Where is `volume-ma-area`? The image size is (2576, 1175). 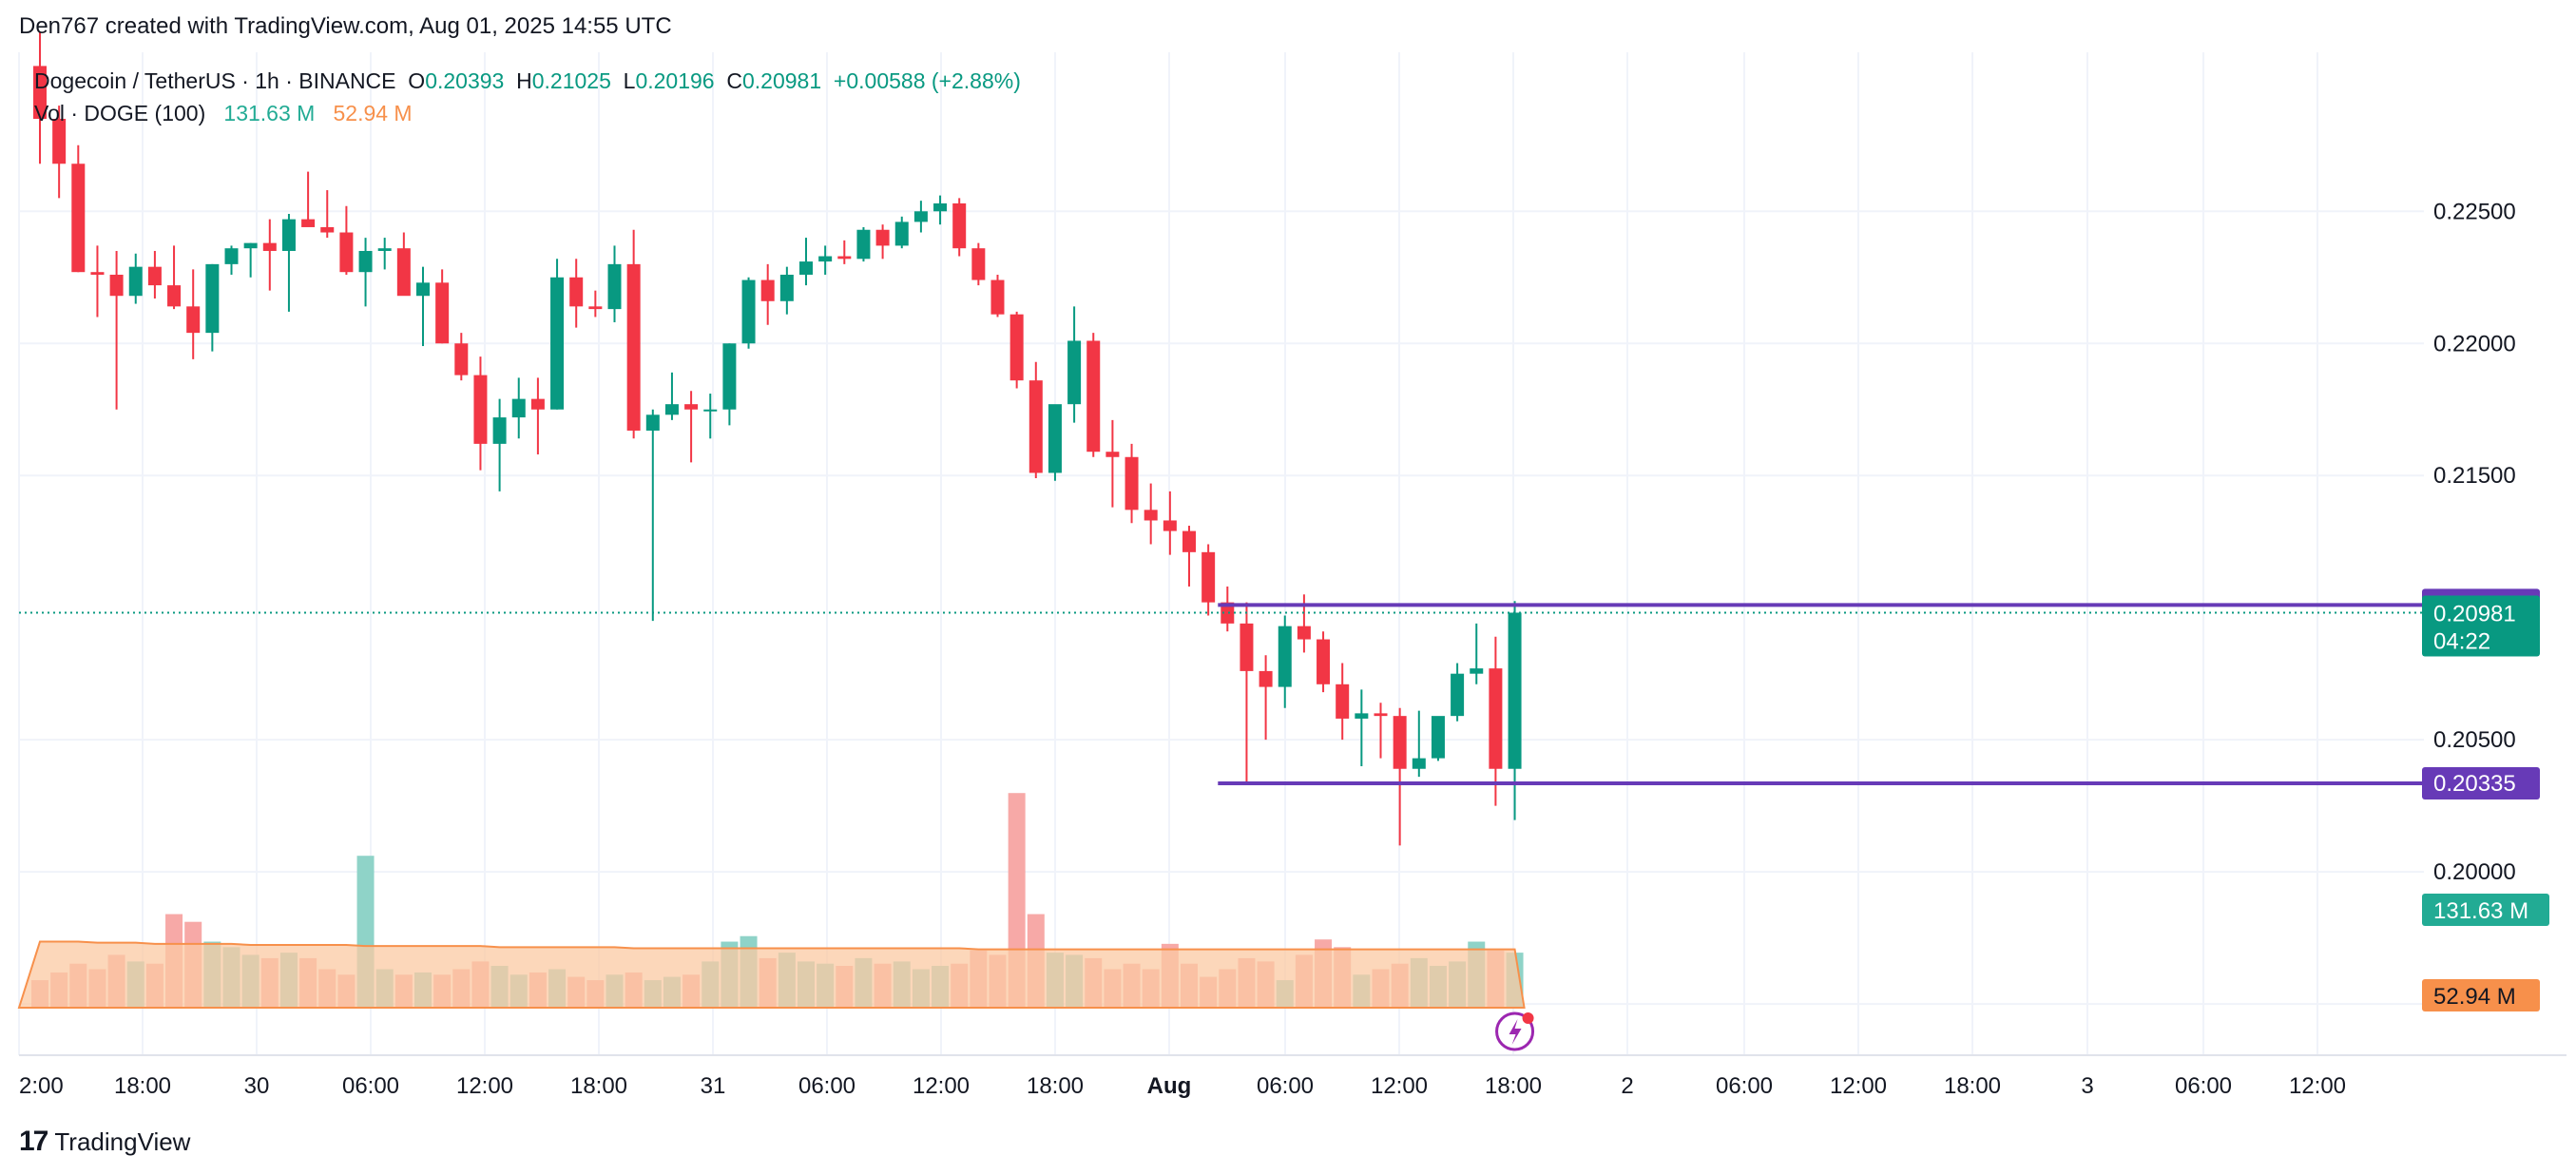
volume-ma-area is located at coordinates (771, 974).